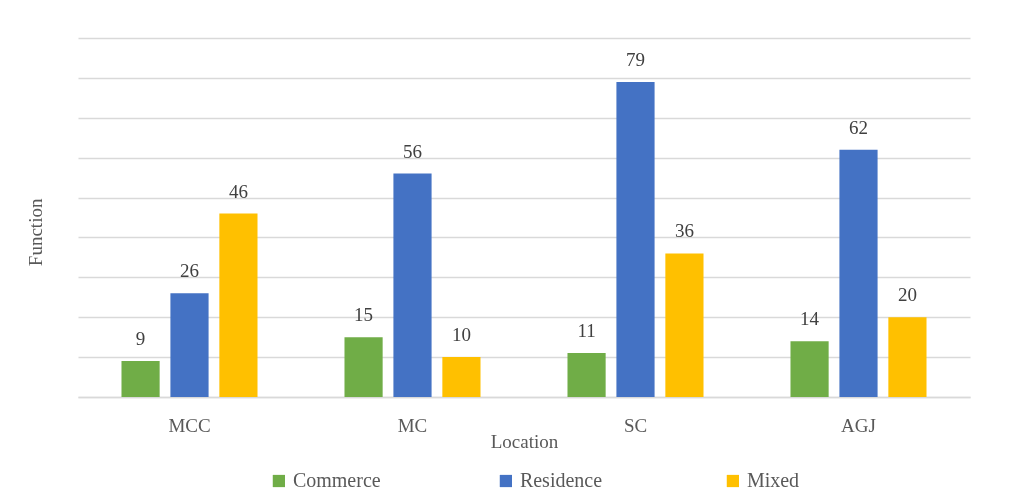  What do you see at coordinates (561, 480) in the screenshot?
I see `legend-label: Residence` at bounding box center [561, 480].